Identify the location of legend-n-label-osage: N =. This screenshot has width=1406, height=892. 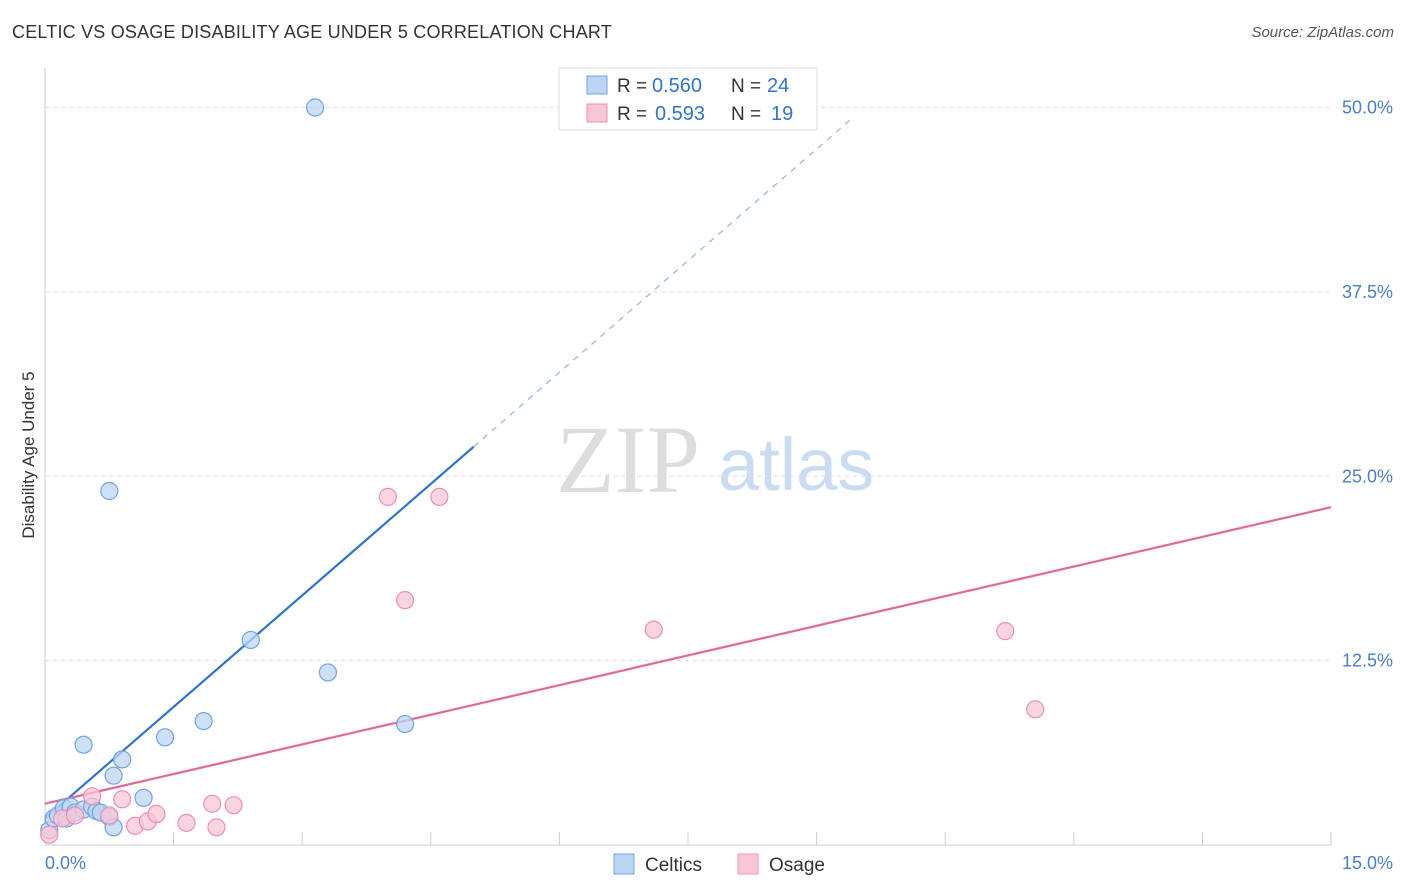
(746, 114).